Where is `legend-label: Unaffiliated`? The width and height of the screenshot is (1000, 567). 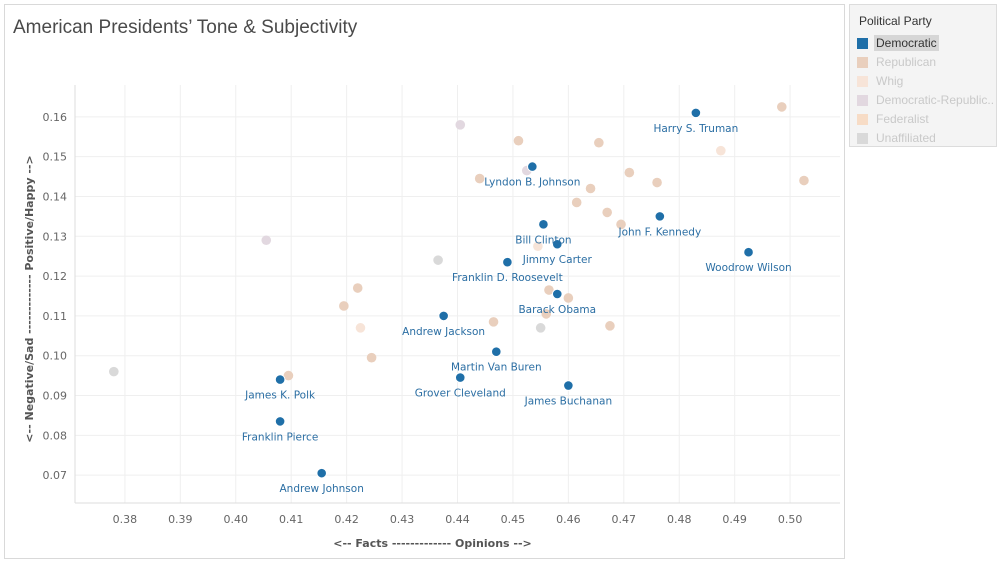
legend-label: Unaffiliated is located at coordinates (906, 138).